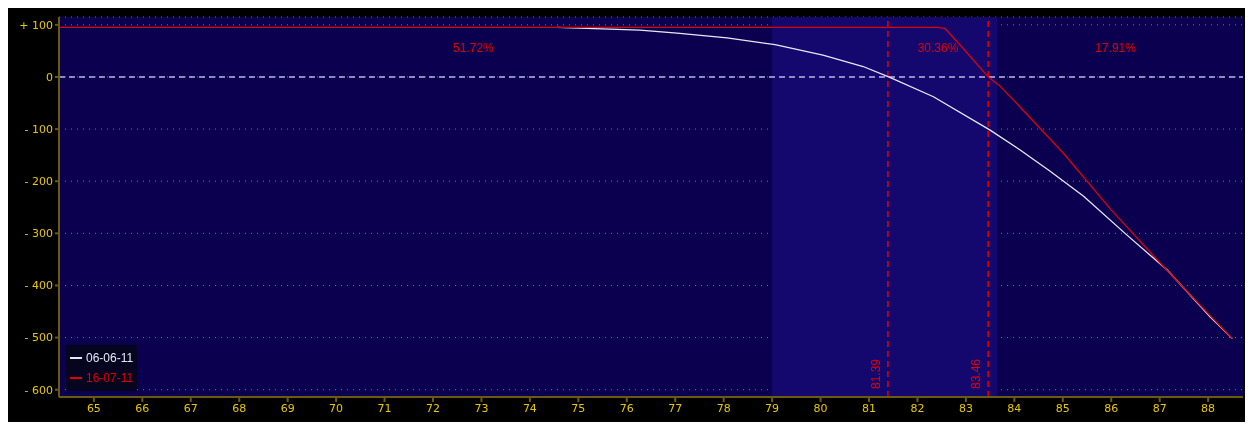 The width and height of the screenshot is (1253, 430). What do you see at coordinates (190, 408) in the screenshot?
I see `x-tick-label: 67` at bounding box center [190, 408].